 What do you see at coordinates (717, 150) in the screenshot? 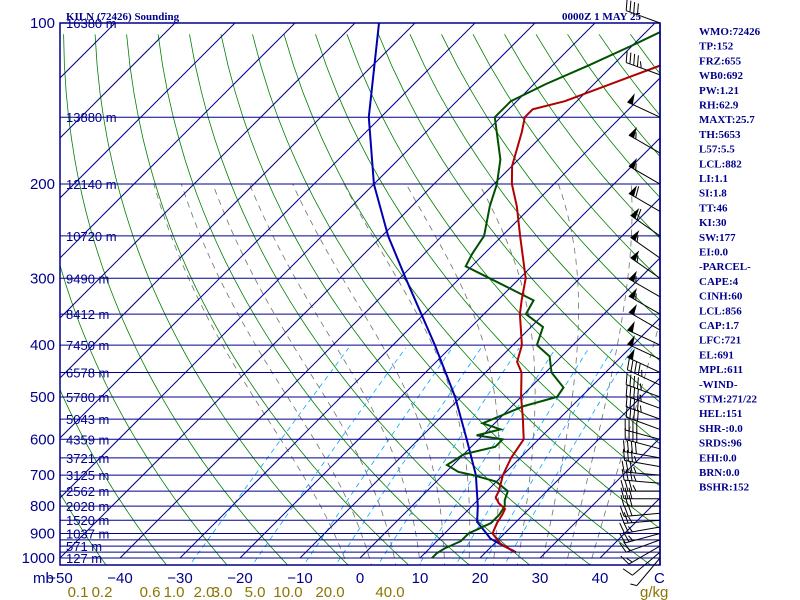
I see `index-value: L57:5.5` at bounding box center [717, 150].